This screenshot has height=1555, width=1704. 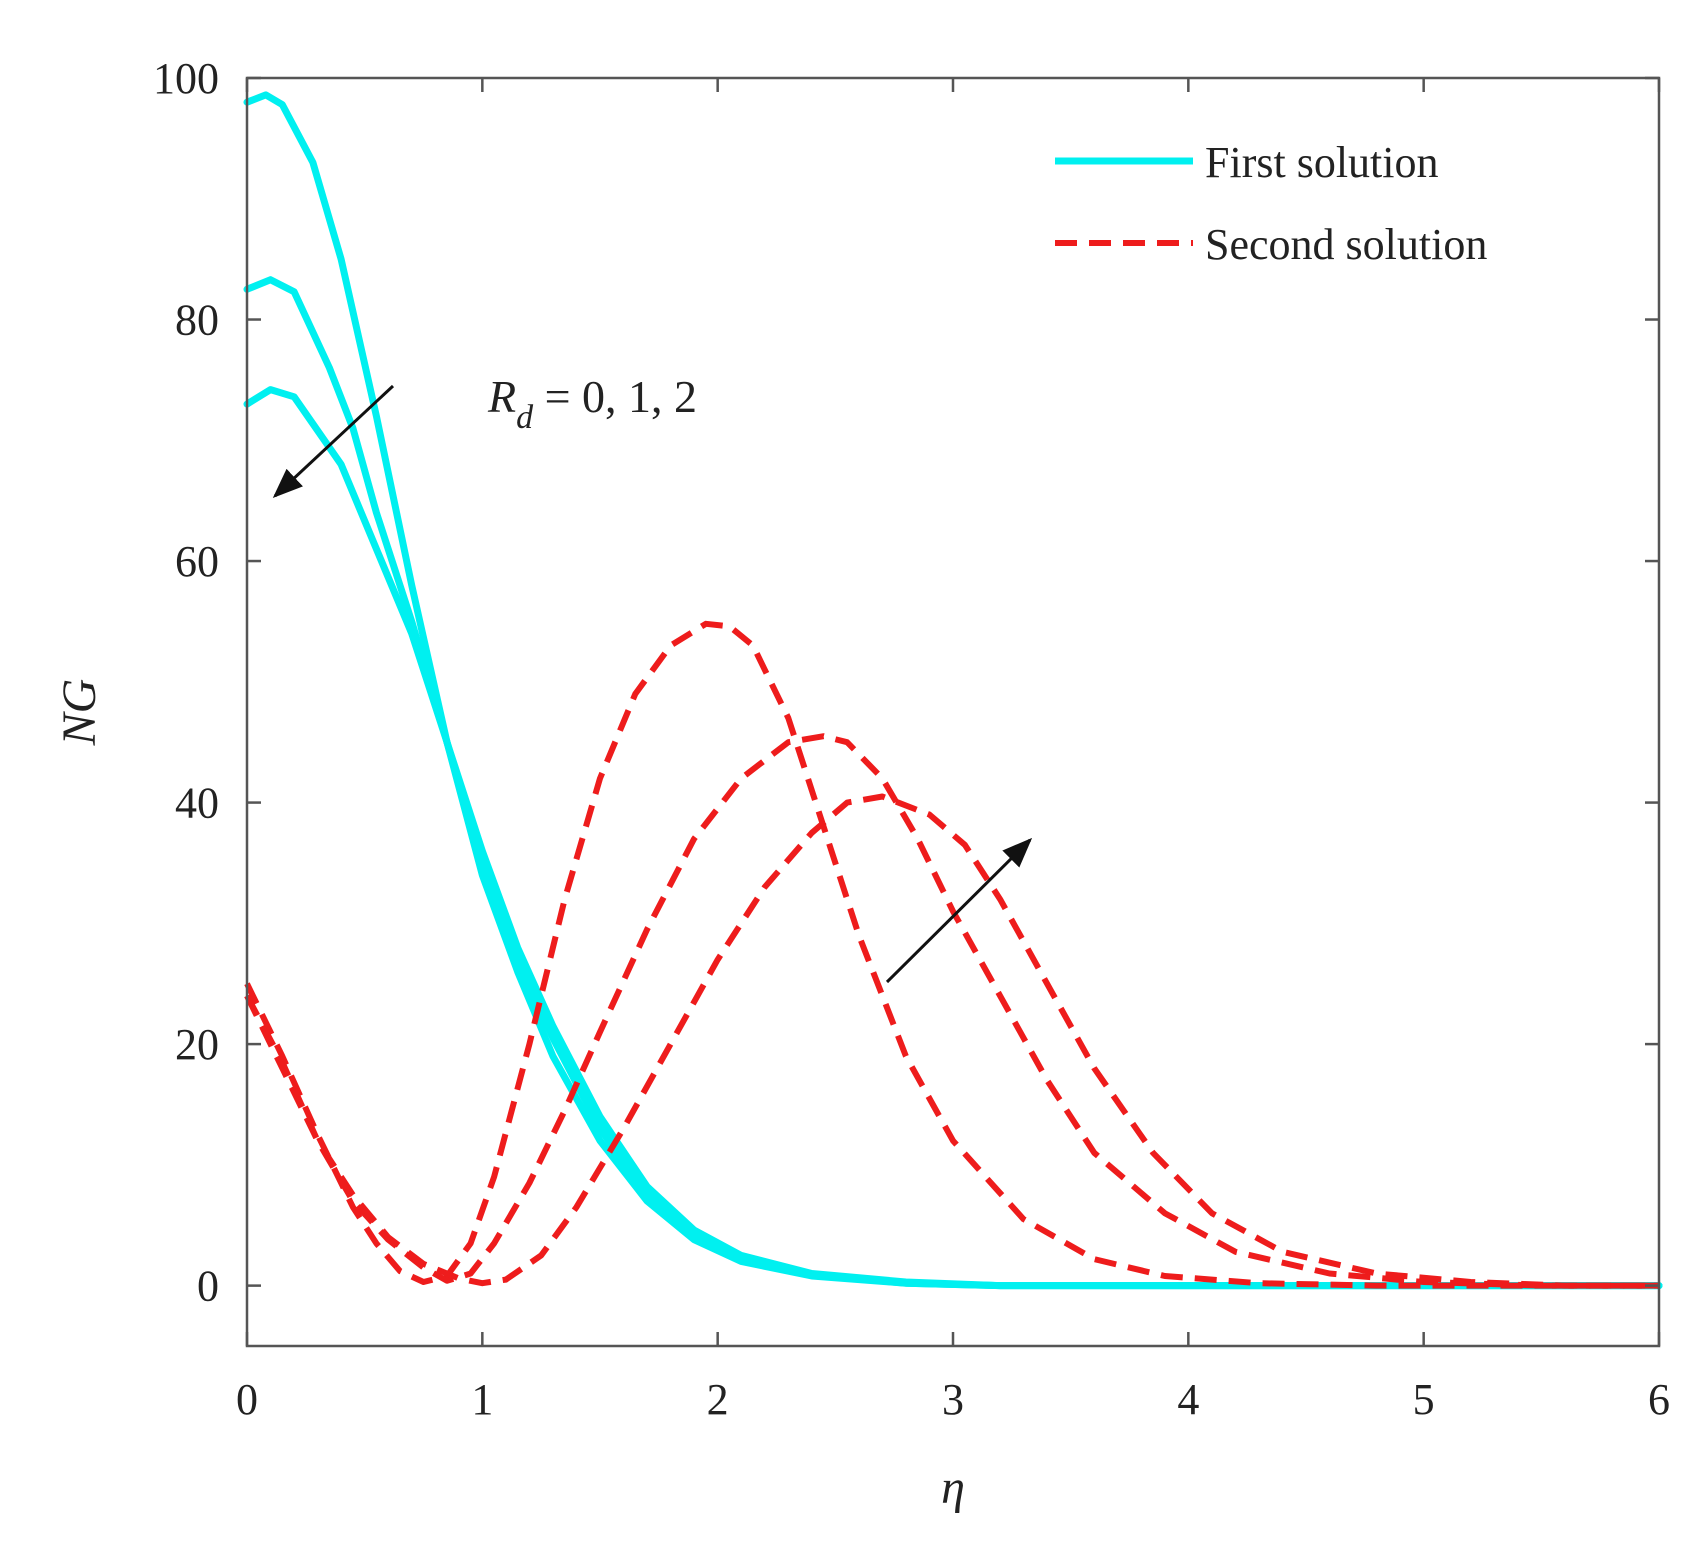 What do you see at coordinates (525, 417) in the screenshot?
I see `rd-subscript: d` at bounding box center [525, 417].